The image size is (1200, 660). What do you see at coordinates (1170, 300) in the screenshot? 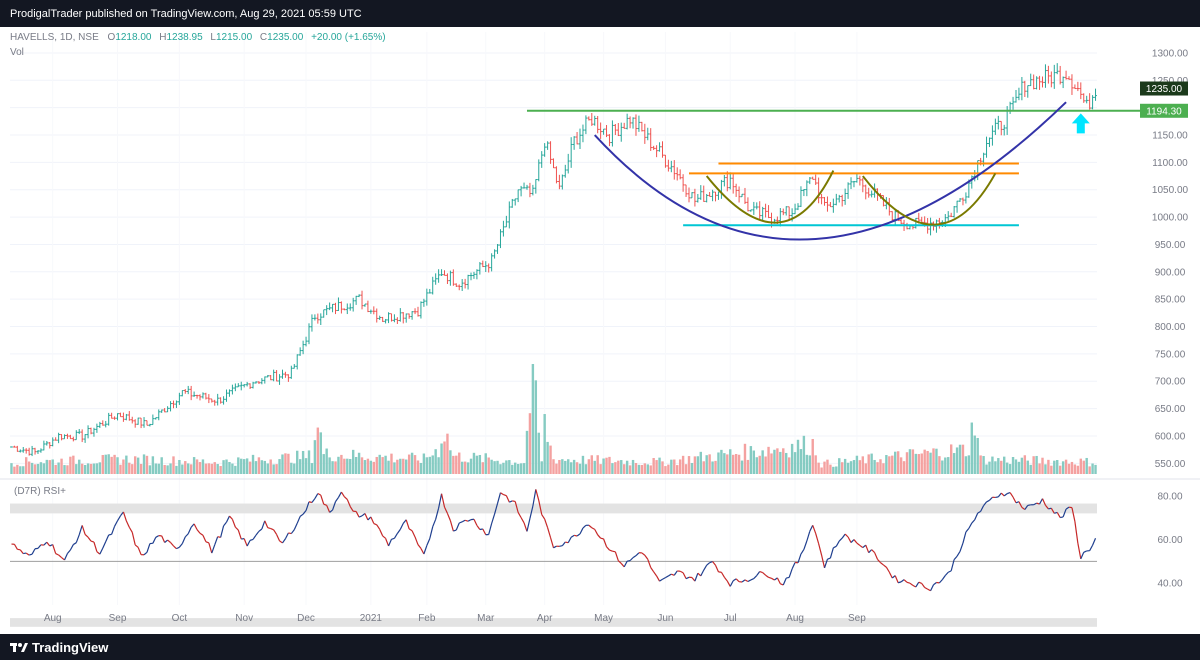
I see `price-tick-label: 850.00` at bounding box center [1170, 300].